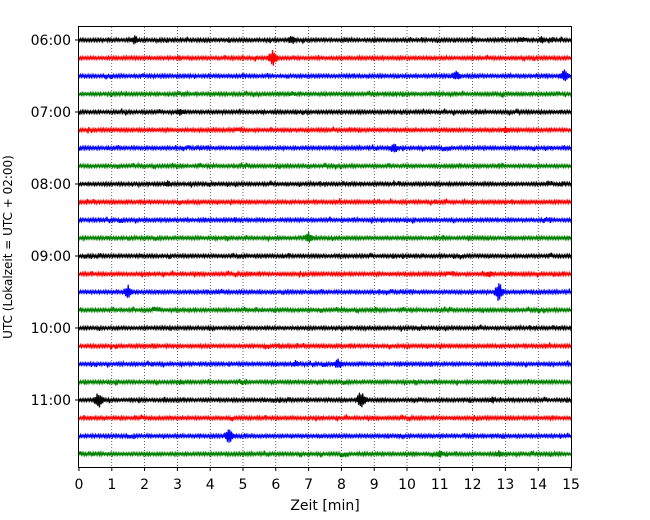 The height and width of the screenshot is (520, 650). I want to click on y-tick-label: 11:00, so click(51, 401).